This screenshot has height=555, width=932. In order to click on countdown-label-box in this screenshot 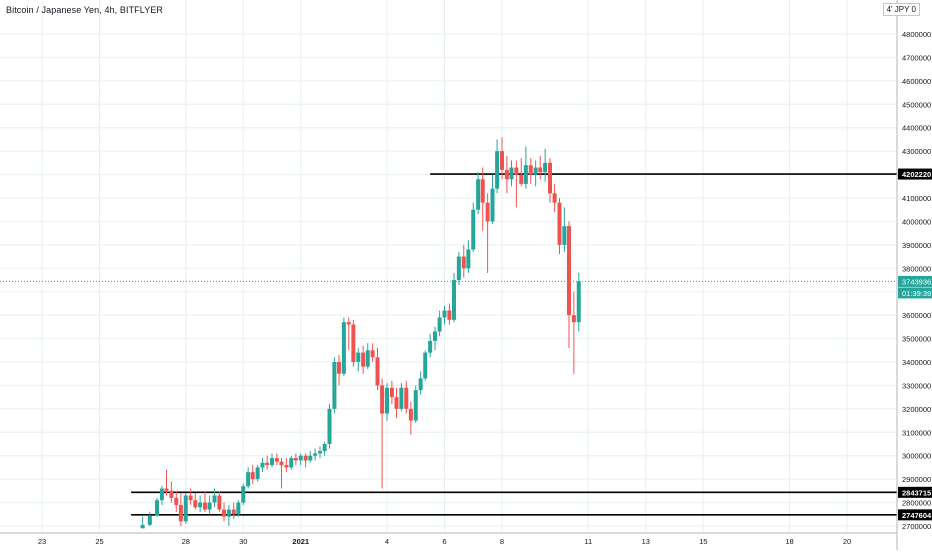, I will do `click(915, 293)`.